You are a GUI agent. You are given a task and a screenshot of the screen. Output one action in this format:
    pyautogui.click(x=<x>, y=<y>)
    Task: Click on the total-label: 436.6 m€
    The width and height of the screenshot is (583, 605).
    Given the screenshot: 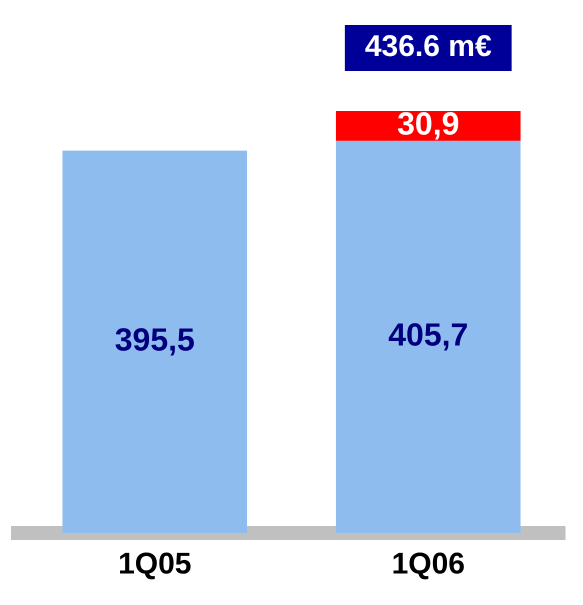 What is the action you would take?
    pyautogui.click(x=428, y=47)
    